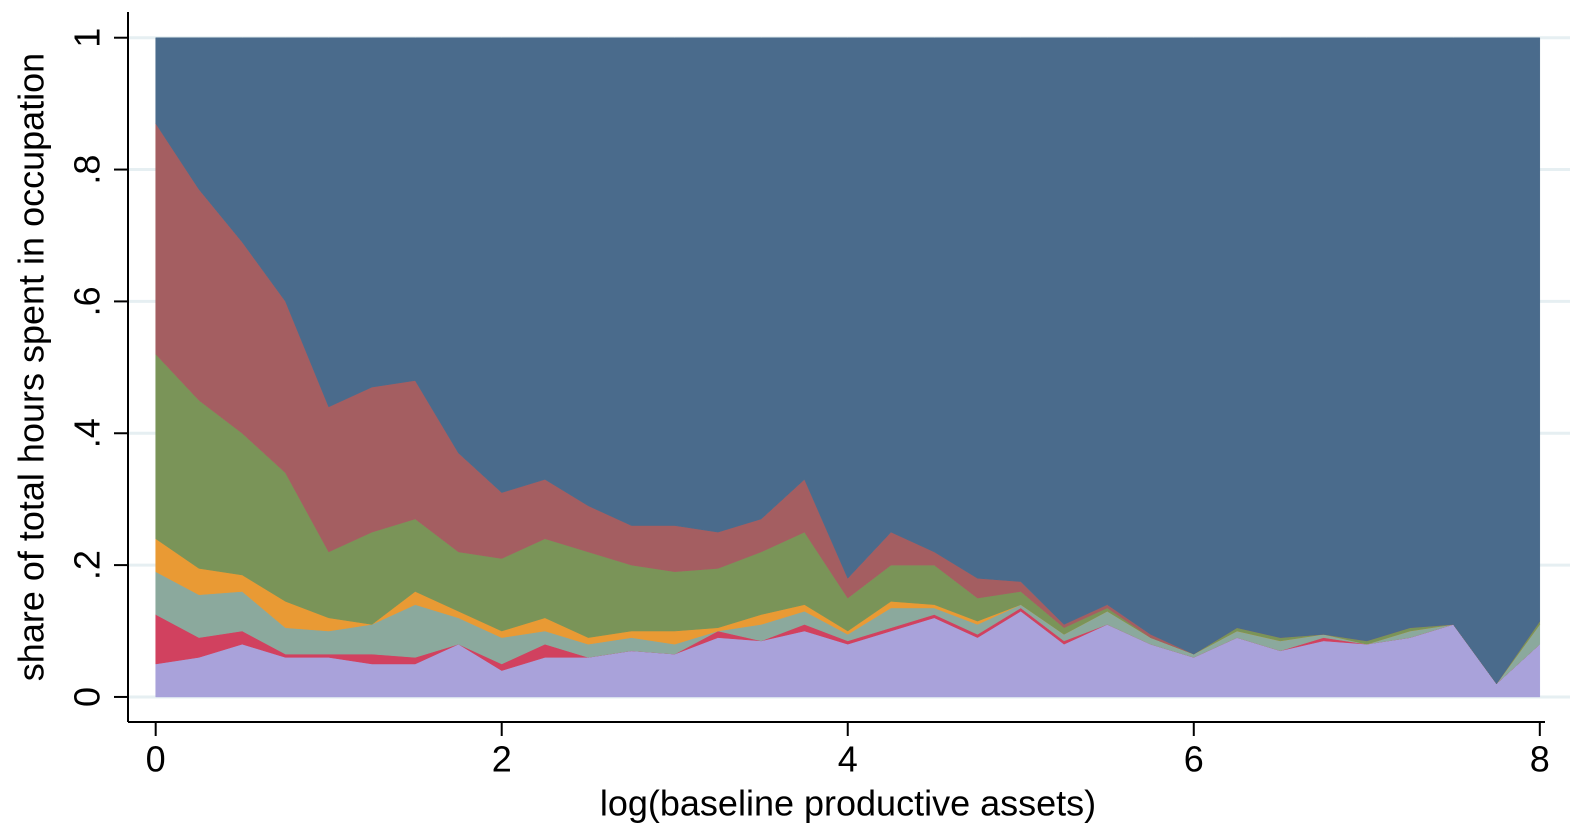  What do you see at coordinates (87, 38) in the screenshot?
I see `y-tick-label: 1` at bounding box center [87, 38].